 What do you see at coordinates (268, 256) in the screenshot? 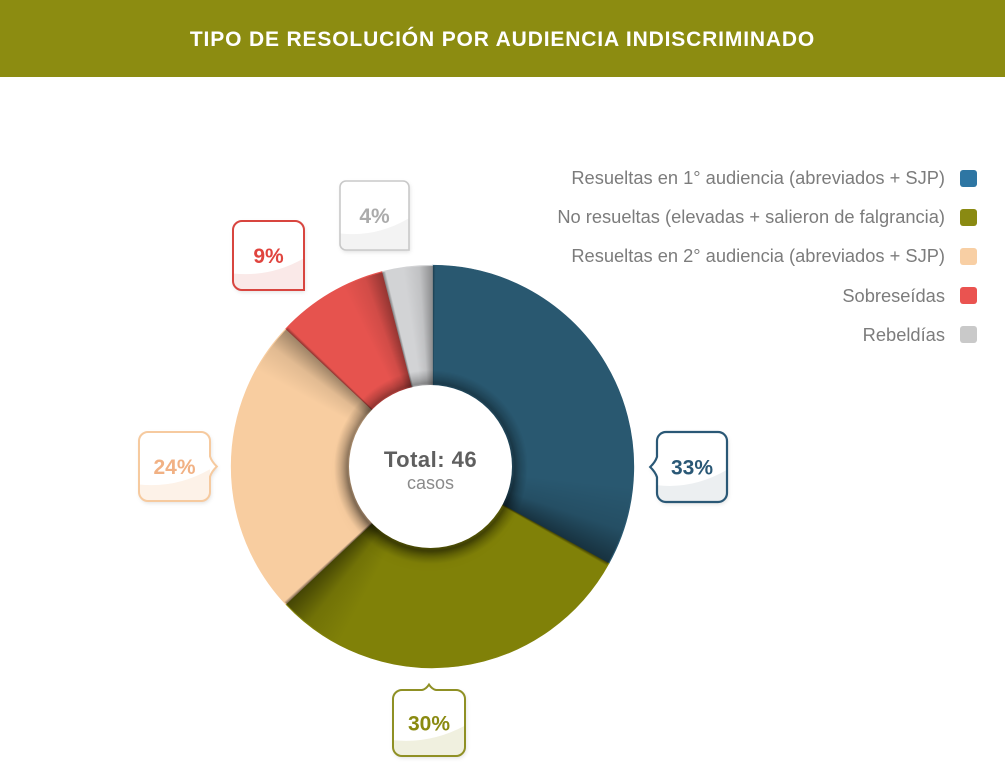
I see `svg-text: 9%` at bounding box center [268, 256].